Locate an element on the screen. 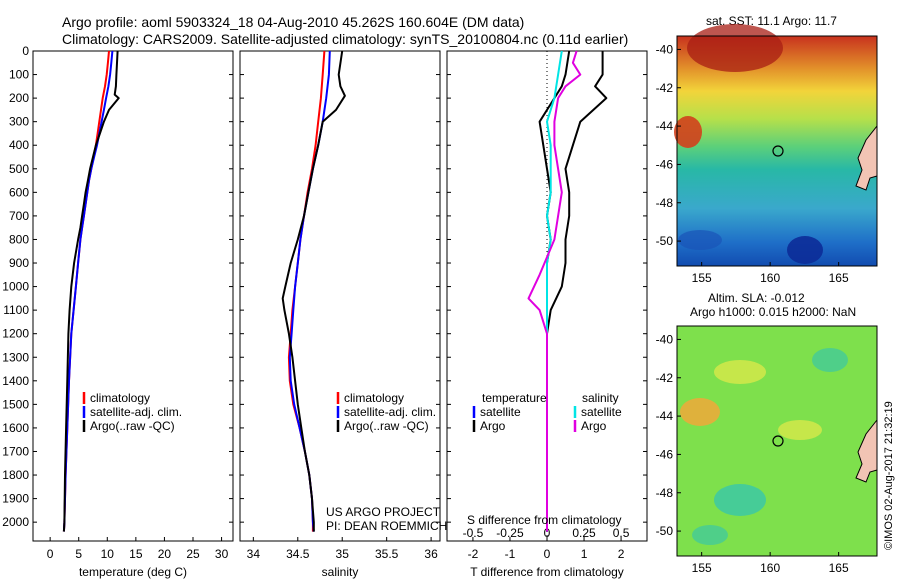  depth-tick-label: 1200 is located at coordinates (15, 334).